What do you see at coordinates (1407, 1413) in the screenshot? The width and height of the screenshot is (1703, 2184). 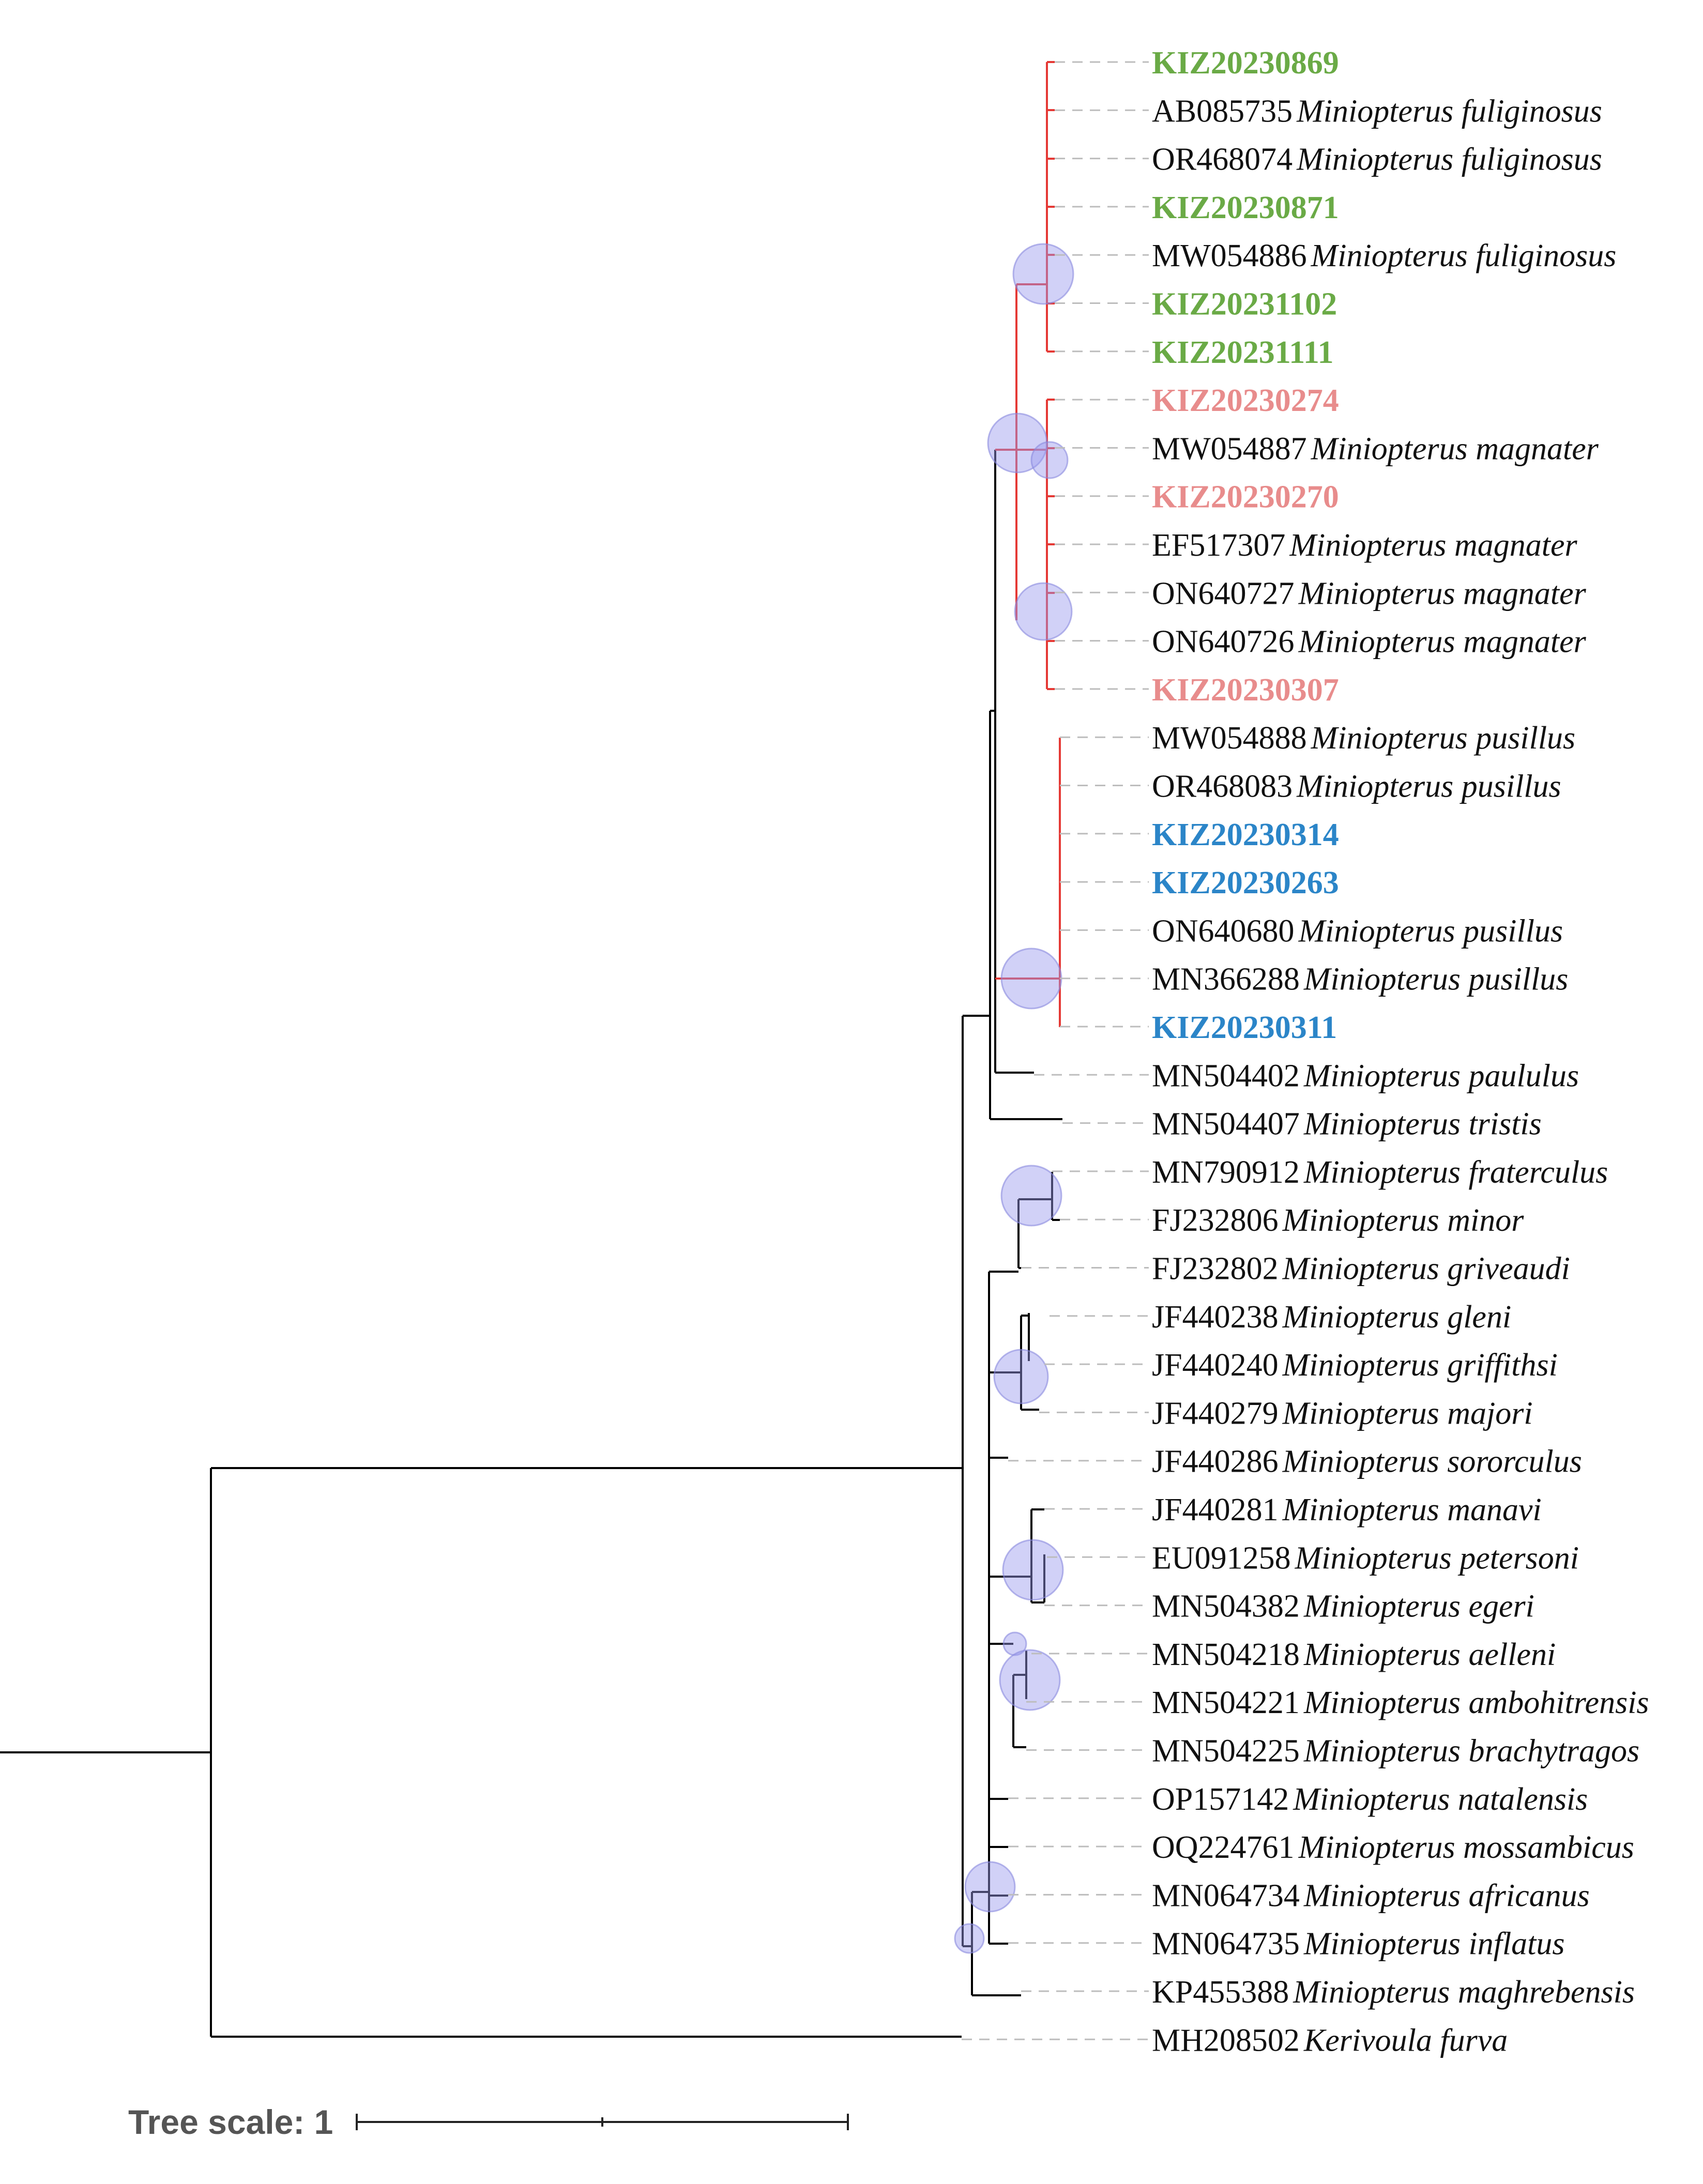 I see `leaf-species: Miniopterus majori` at bounding box center [1407, 1413].